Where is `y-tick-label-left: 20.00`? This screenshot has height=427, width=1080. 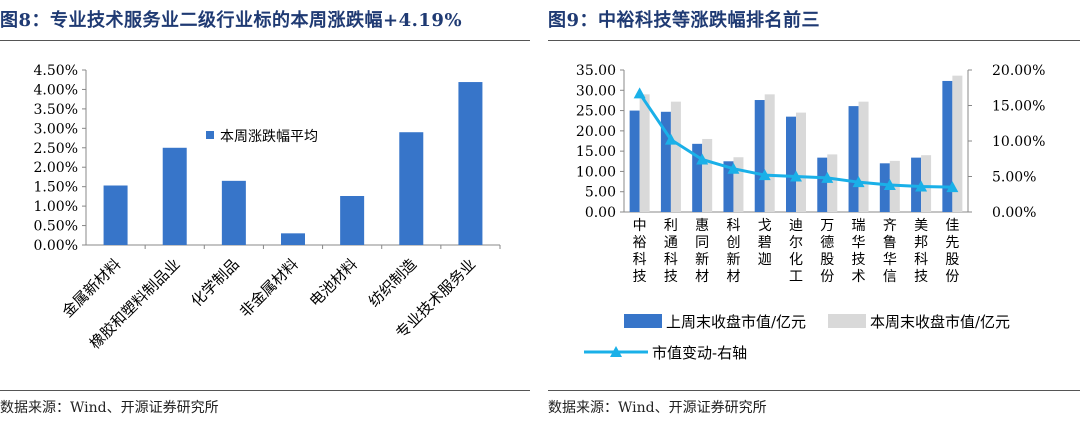 y-tick-label-left: 20.00 is located at coordinates (596, 132).